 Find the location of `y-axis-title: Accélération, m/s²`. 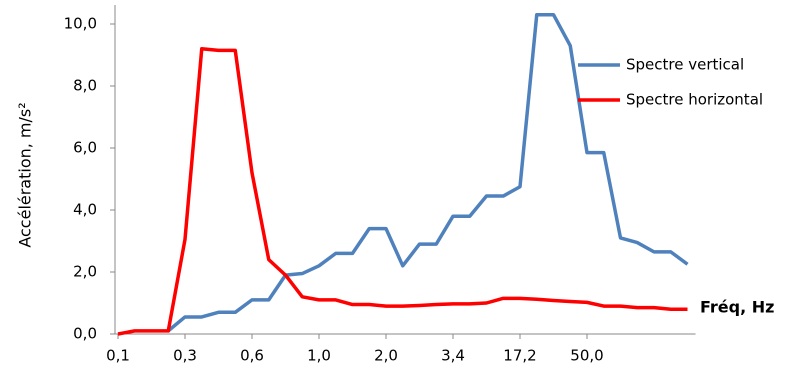

y-axis-title: Accélération, m/s² is located at coordinates (25, 174).